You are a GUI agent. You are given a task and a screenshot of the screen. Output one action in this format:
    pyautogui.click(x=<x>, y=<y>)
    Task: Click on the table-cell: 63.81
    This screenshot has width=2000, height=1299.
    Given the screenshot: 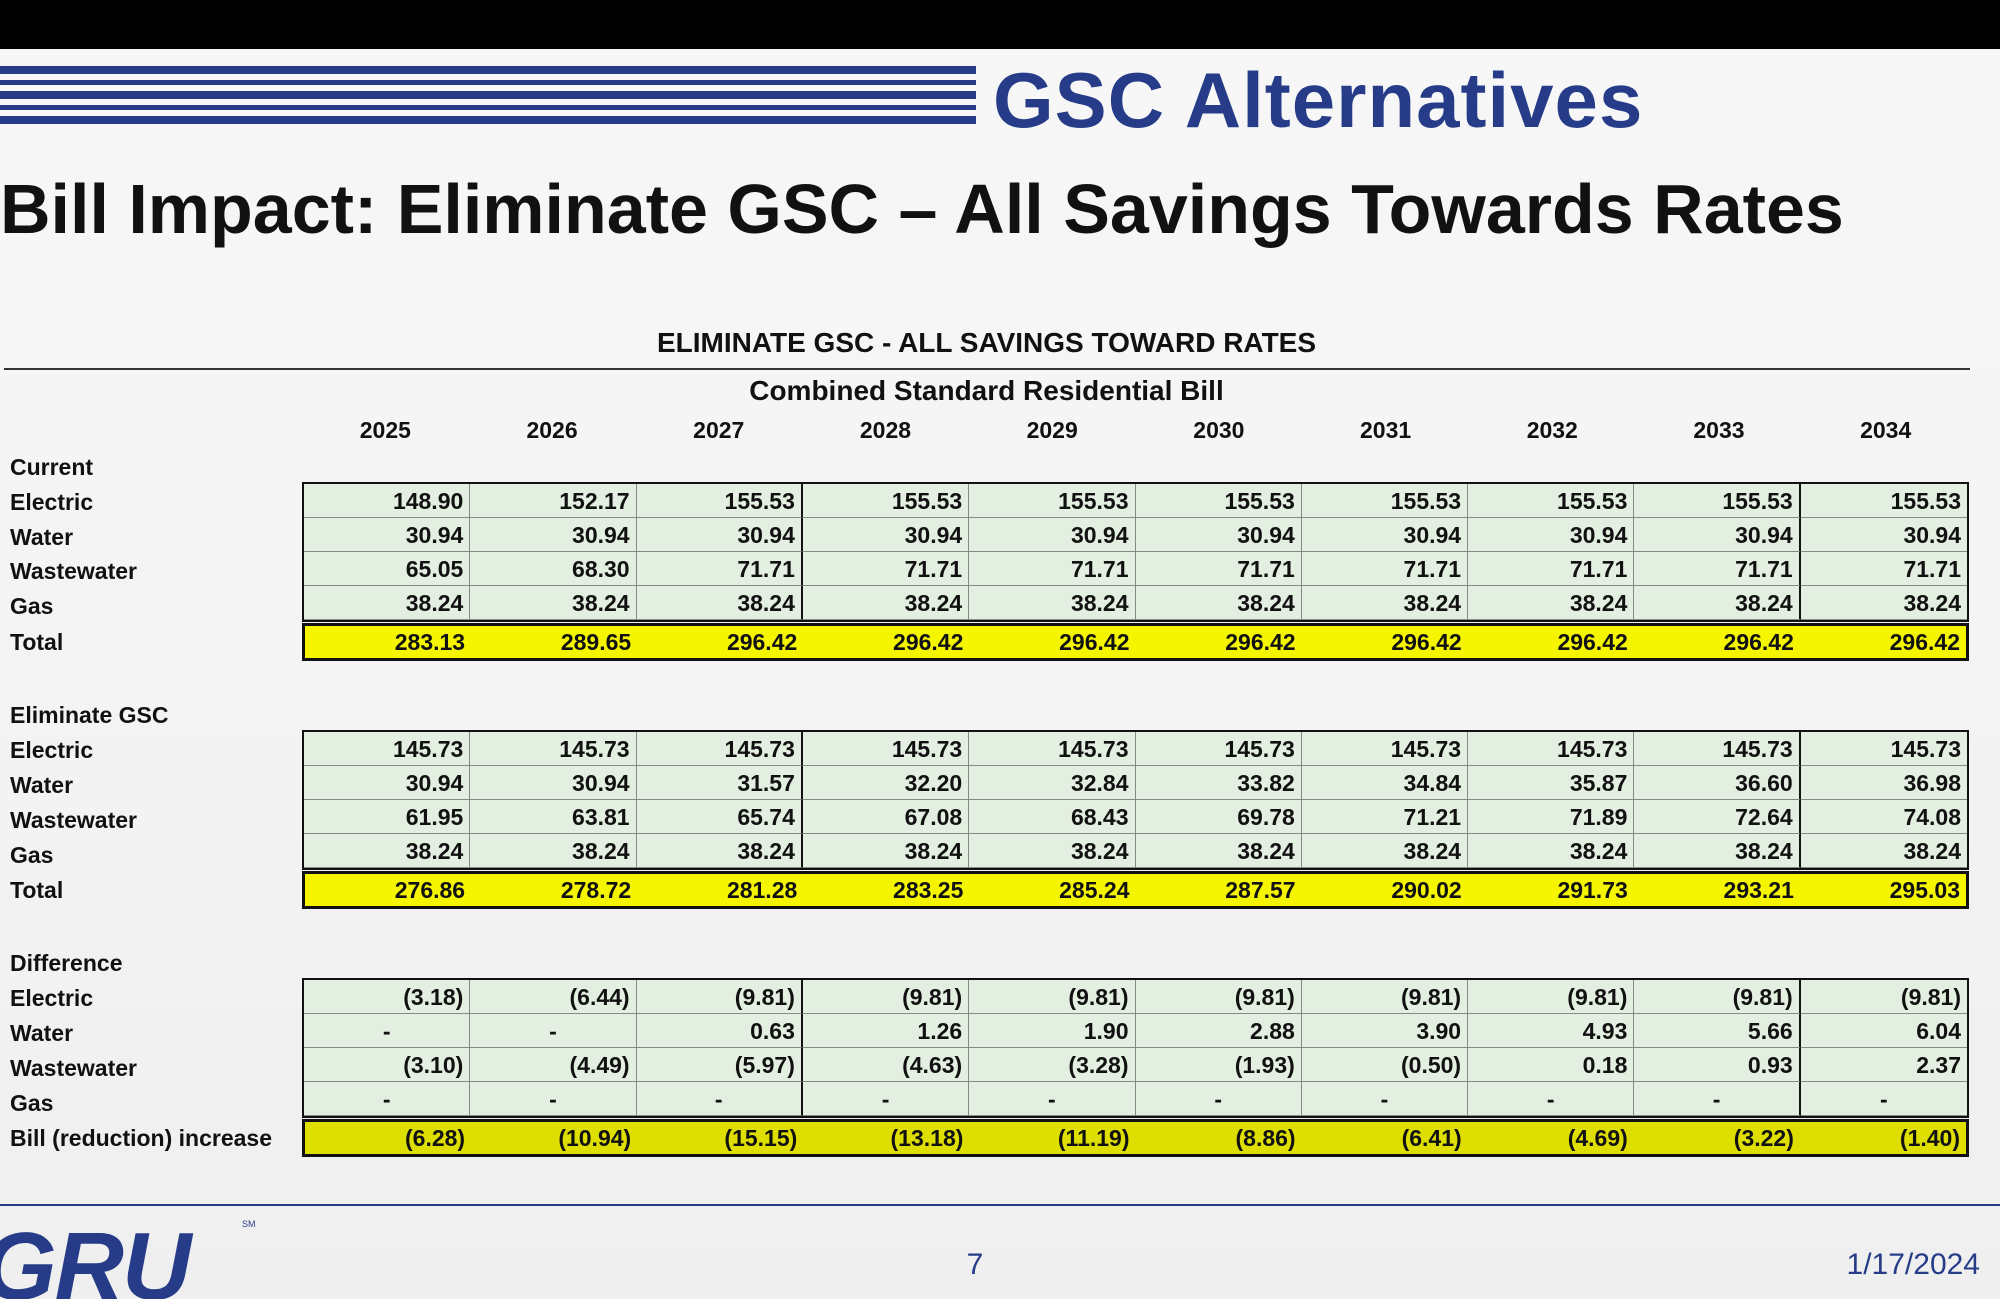 What is the action you would take?
    pyautogui.click(x=553, y=817)
    